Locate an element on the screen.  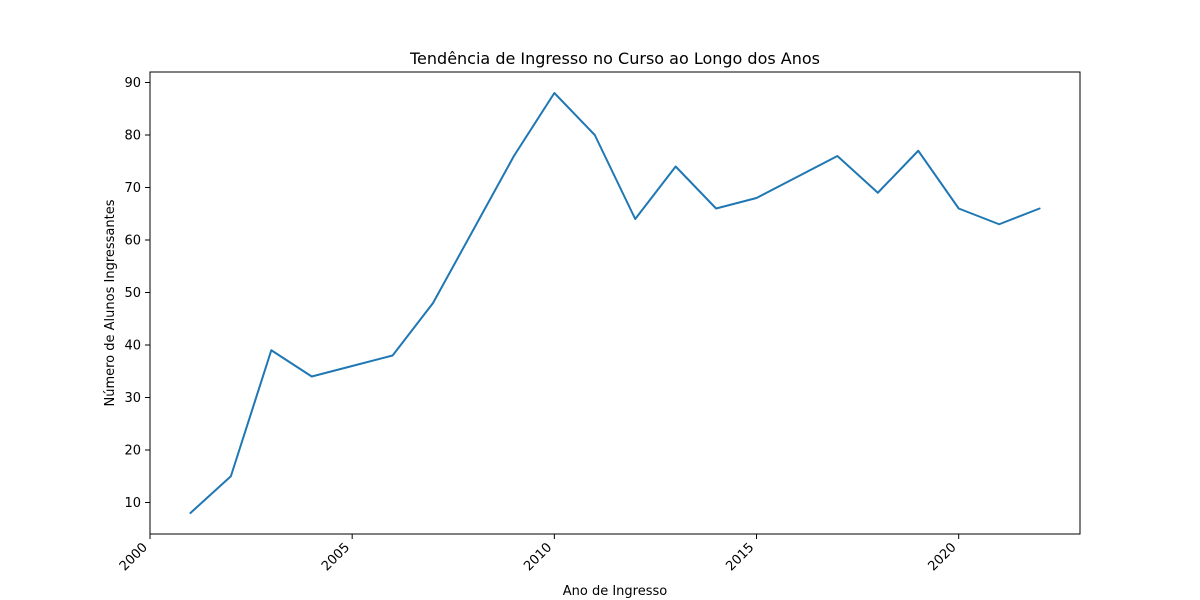
y-tick-label: 10 is located at coordinates (132, 503).